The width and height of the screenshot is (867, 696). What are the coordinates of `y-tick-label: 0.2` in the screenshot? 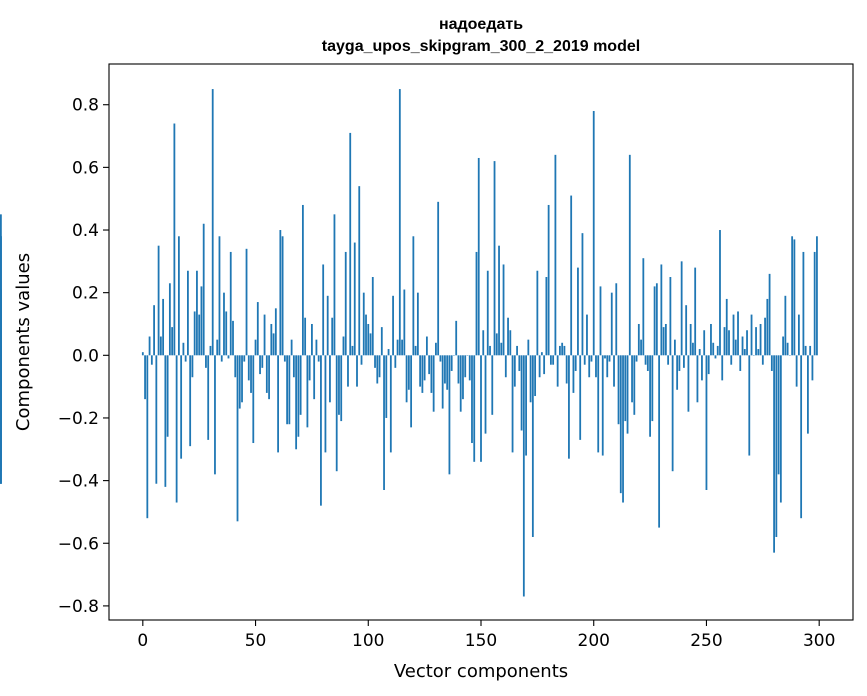 It's located at (85, 294).